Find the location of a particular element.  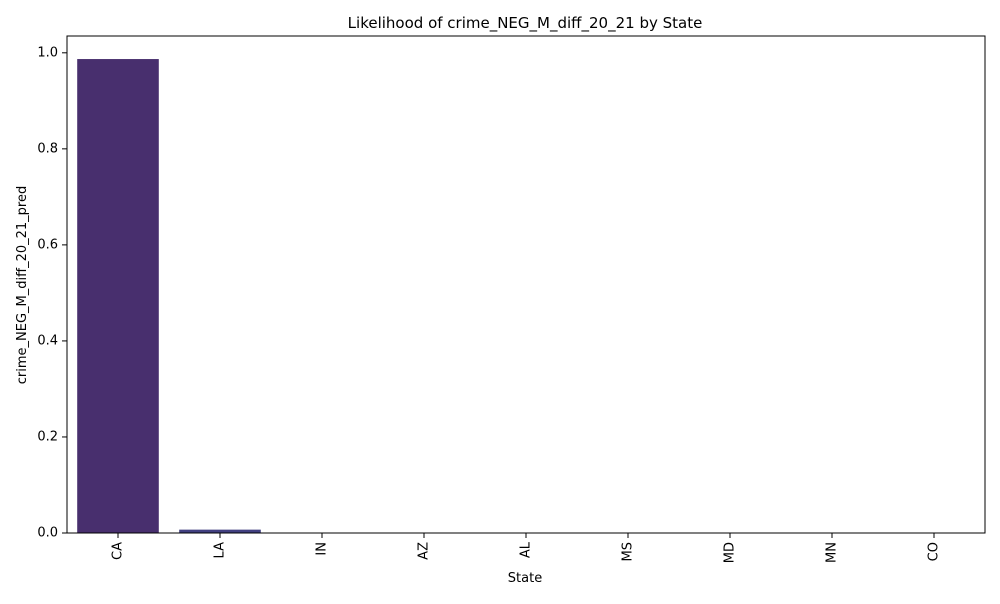

bar-la is located at coordinates (220, 531).